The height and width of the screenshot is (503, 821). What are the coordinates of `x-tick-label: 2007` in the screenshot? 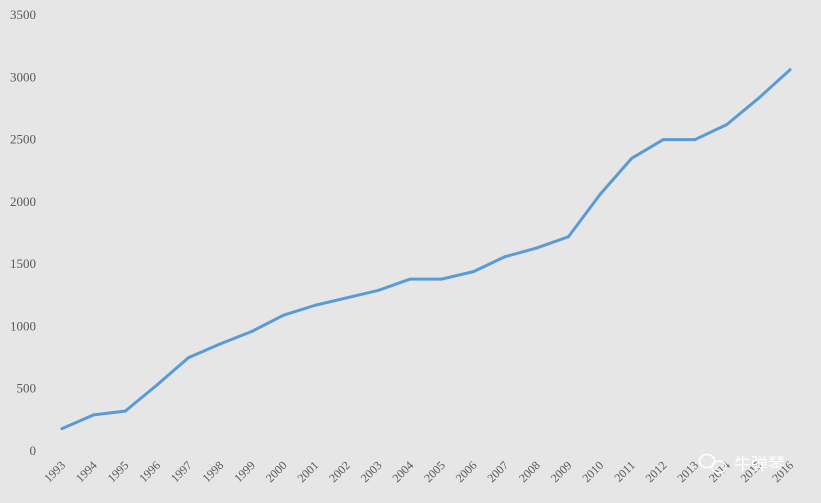 It's located at (497, 471).